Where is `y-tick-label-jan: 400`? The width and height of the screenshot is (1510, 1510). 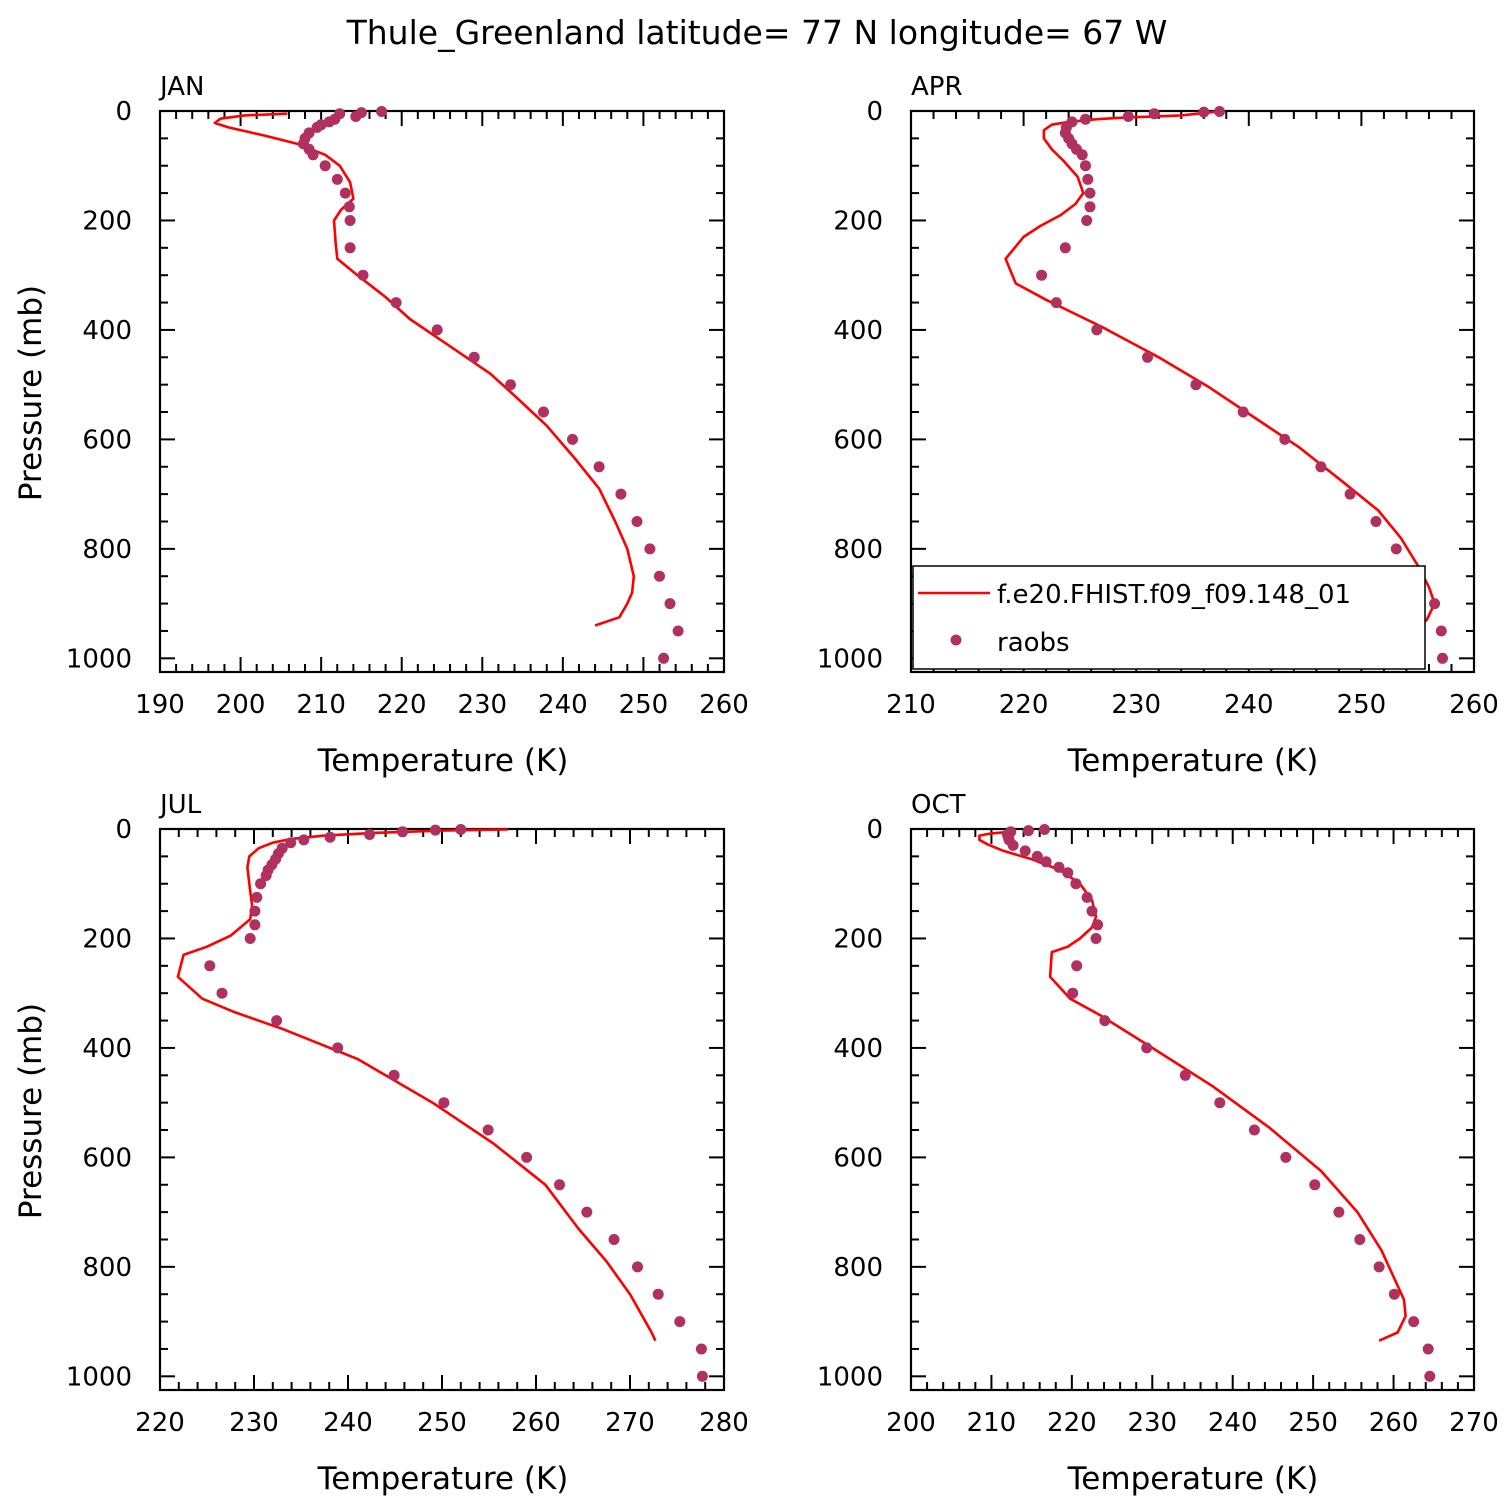
y-tick-label-jan: 400 is located at coordinates (107, 331).